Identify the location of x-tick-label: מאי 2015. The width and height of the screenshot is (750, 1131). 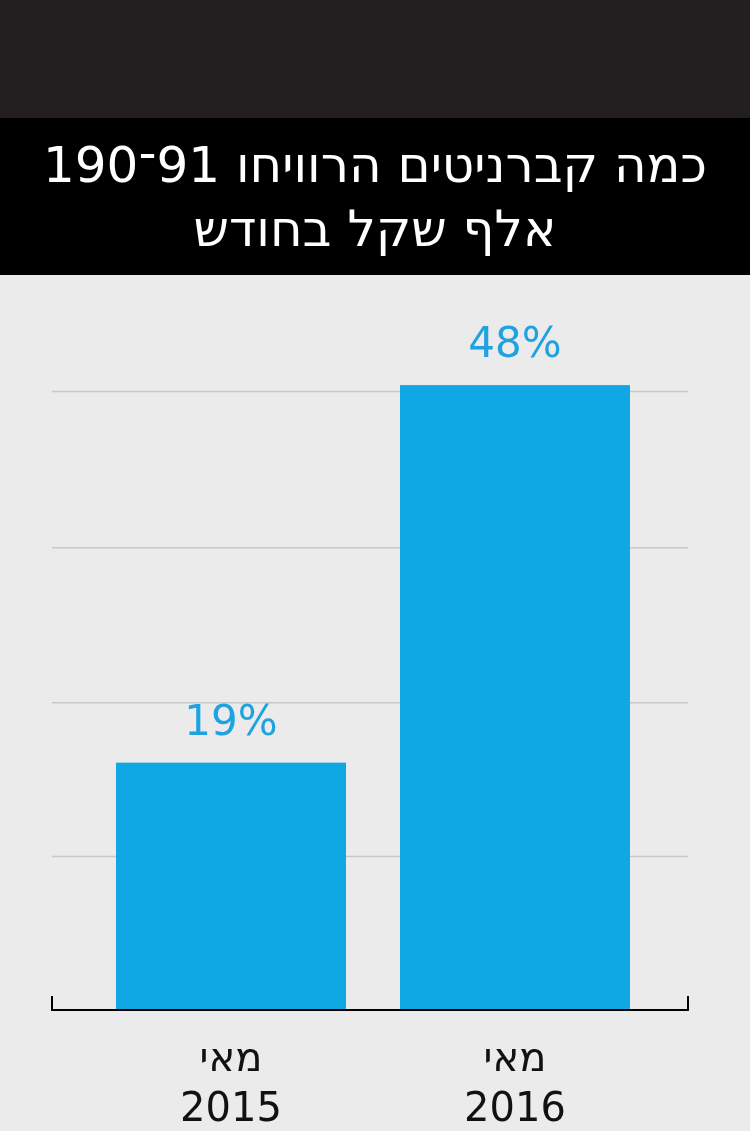
(231, 1082).